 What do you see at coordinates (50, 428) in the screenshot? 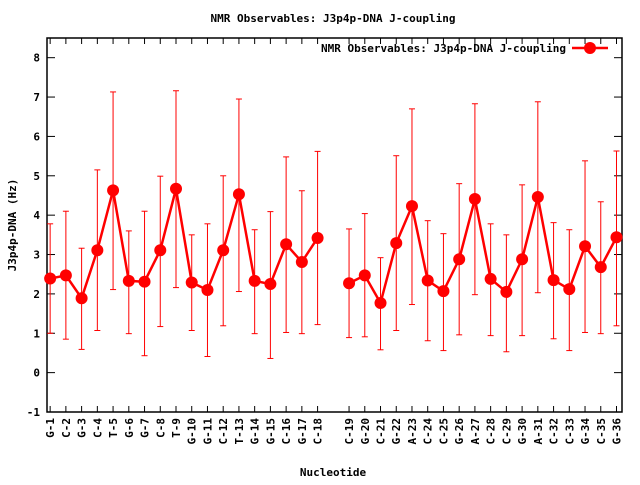
I see `x-tick-label: G-1` at bounding box center [50, 428].